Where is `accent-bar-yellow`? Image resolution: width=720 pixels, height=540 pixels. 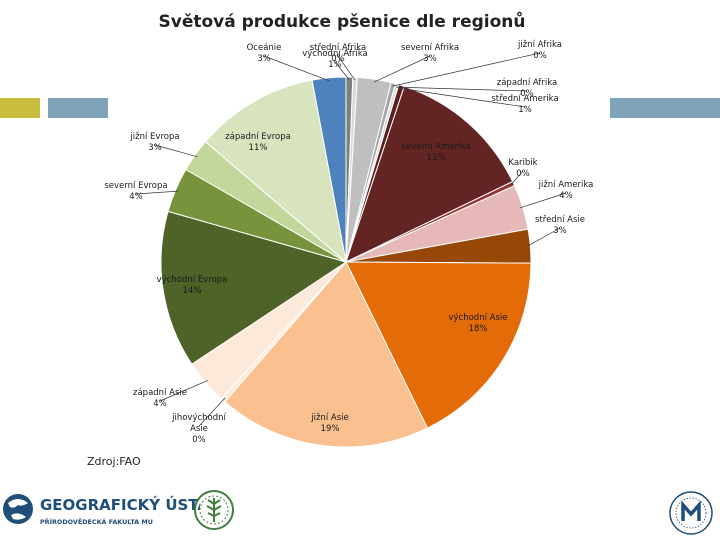
accent-bar-yellow is located at coordinates (20, 108).